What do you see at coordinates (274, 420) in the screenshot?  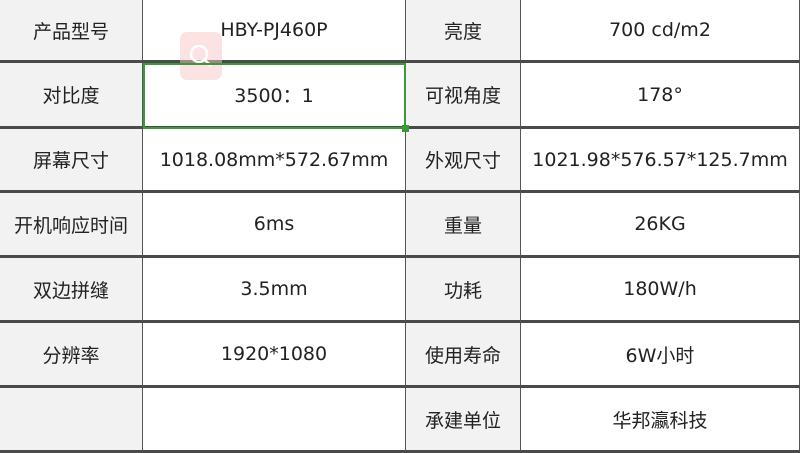 I see `value-cell` at bounding box center [274, 420].